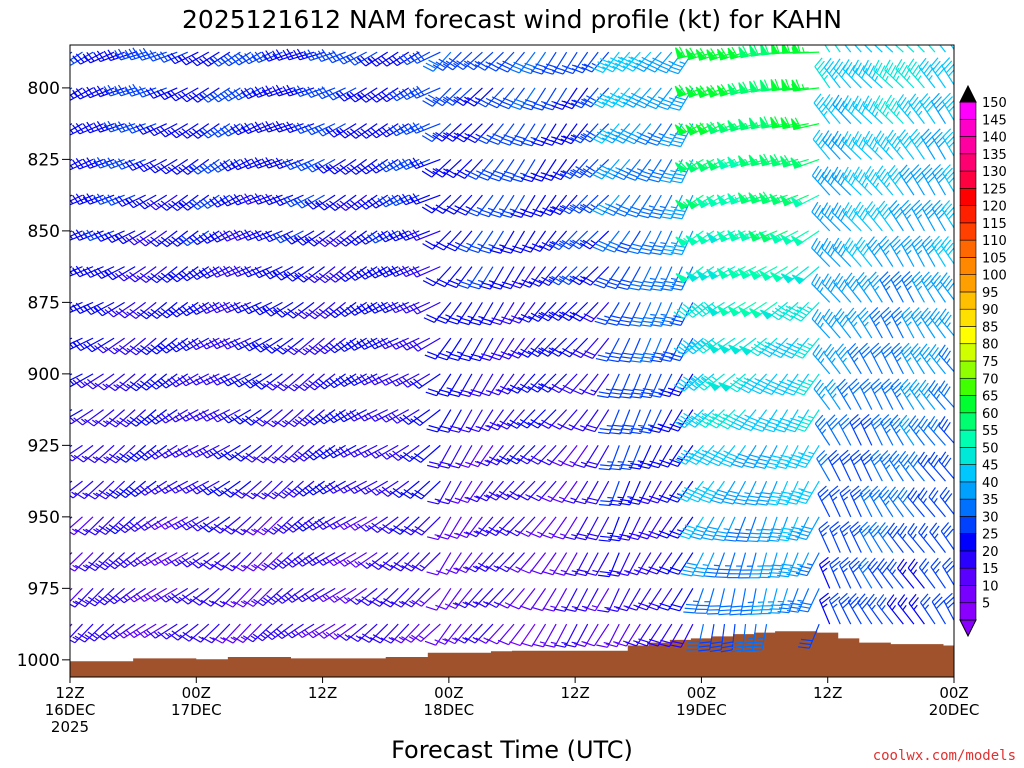 This screenshot has width=1024, height=768. What do you see at coordinates (994, 103) in the screenshot?
I see `color-scale-label: 150` at bounding box center [994, 103].